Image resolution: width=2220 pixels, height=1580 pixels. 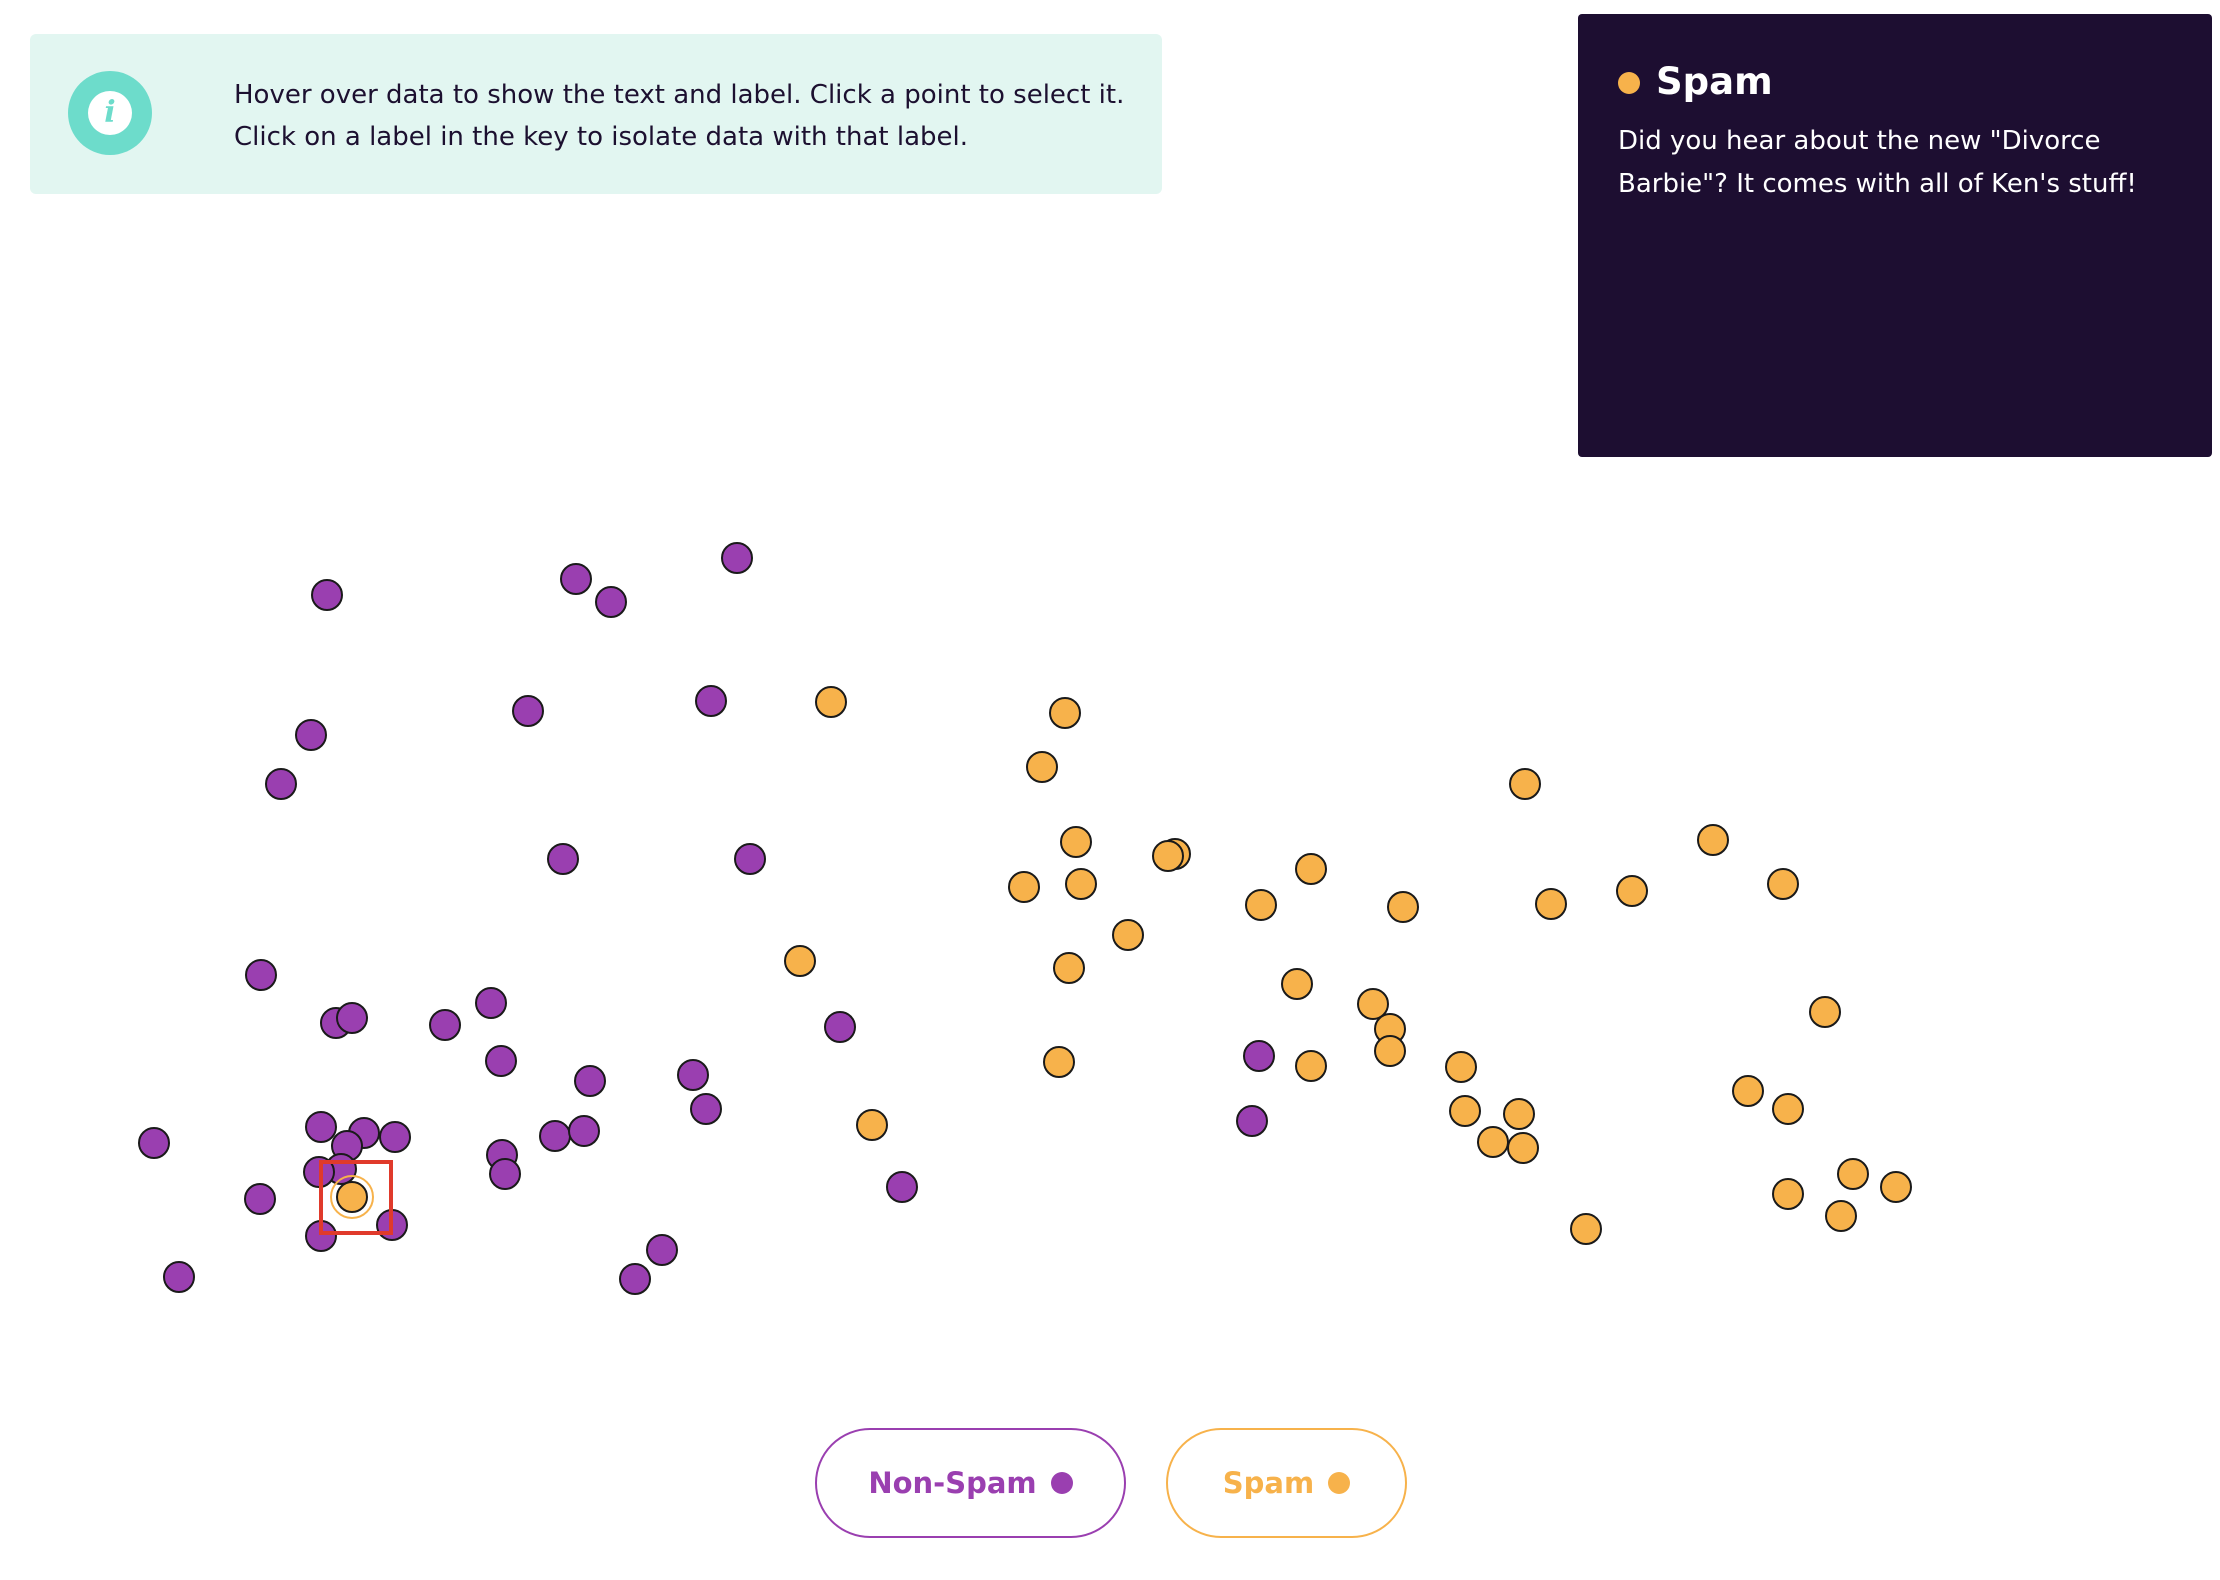 What do you see at coordinates (1629, 83) in the screenshot?
I see `detail-label-dot` at bounding box center [1629, 83].